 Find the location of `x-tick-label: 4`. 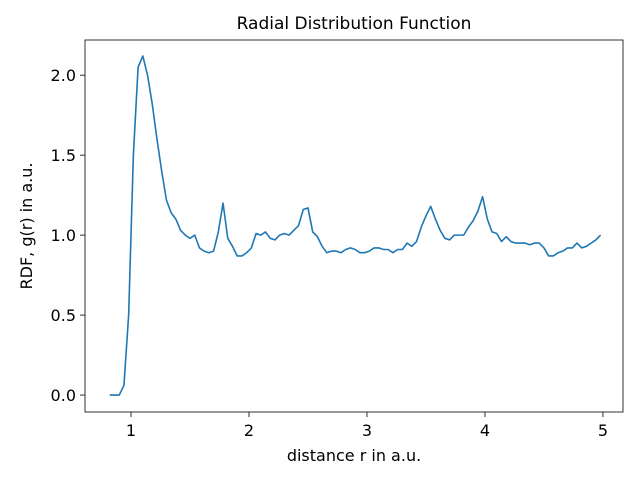

x-tick-label: 4 is located at coordinates (485, 430).